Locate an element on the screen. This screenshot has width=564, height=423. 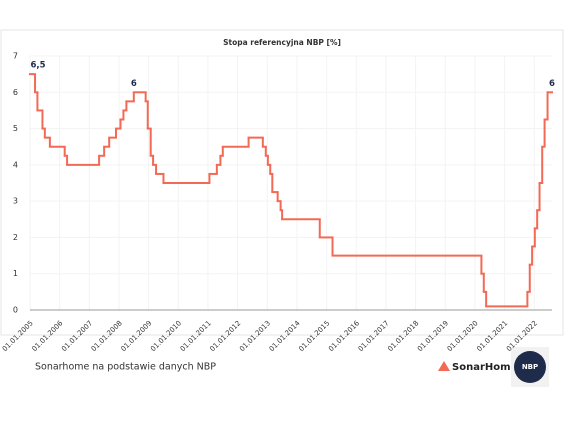
nbp-logo: NBP is located at coordinates (530, 367).